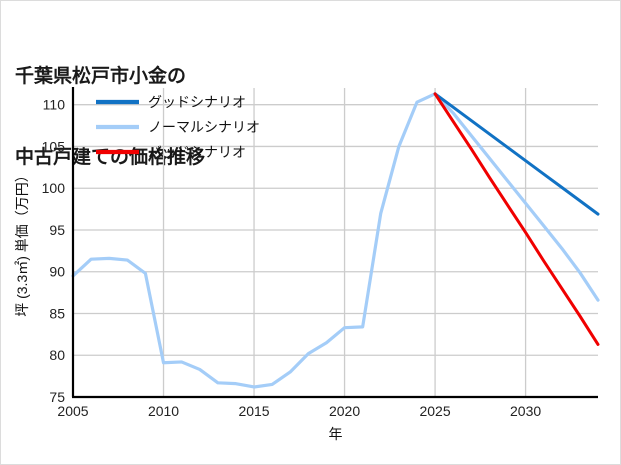 This screenshot has width=621, height=465. What do you see at coordinates (110, 157) in the screenshot?
I see `chart-title-line-2: 中古戸建ての価格推移` at bounding box center [110, 157].